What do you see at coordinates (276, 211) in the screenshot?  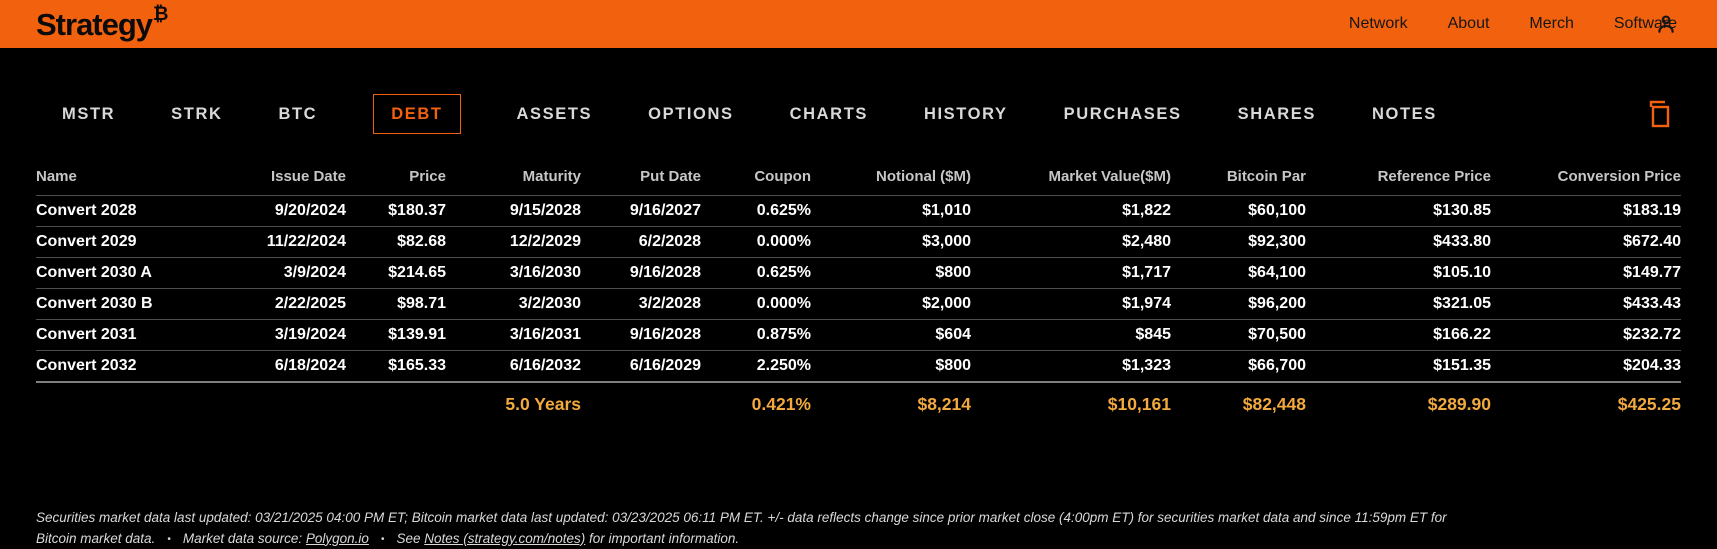 I see `cell-issue-date: 9/20/2024` at bounding box center [276, 211].